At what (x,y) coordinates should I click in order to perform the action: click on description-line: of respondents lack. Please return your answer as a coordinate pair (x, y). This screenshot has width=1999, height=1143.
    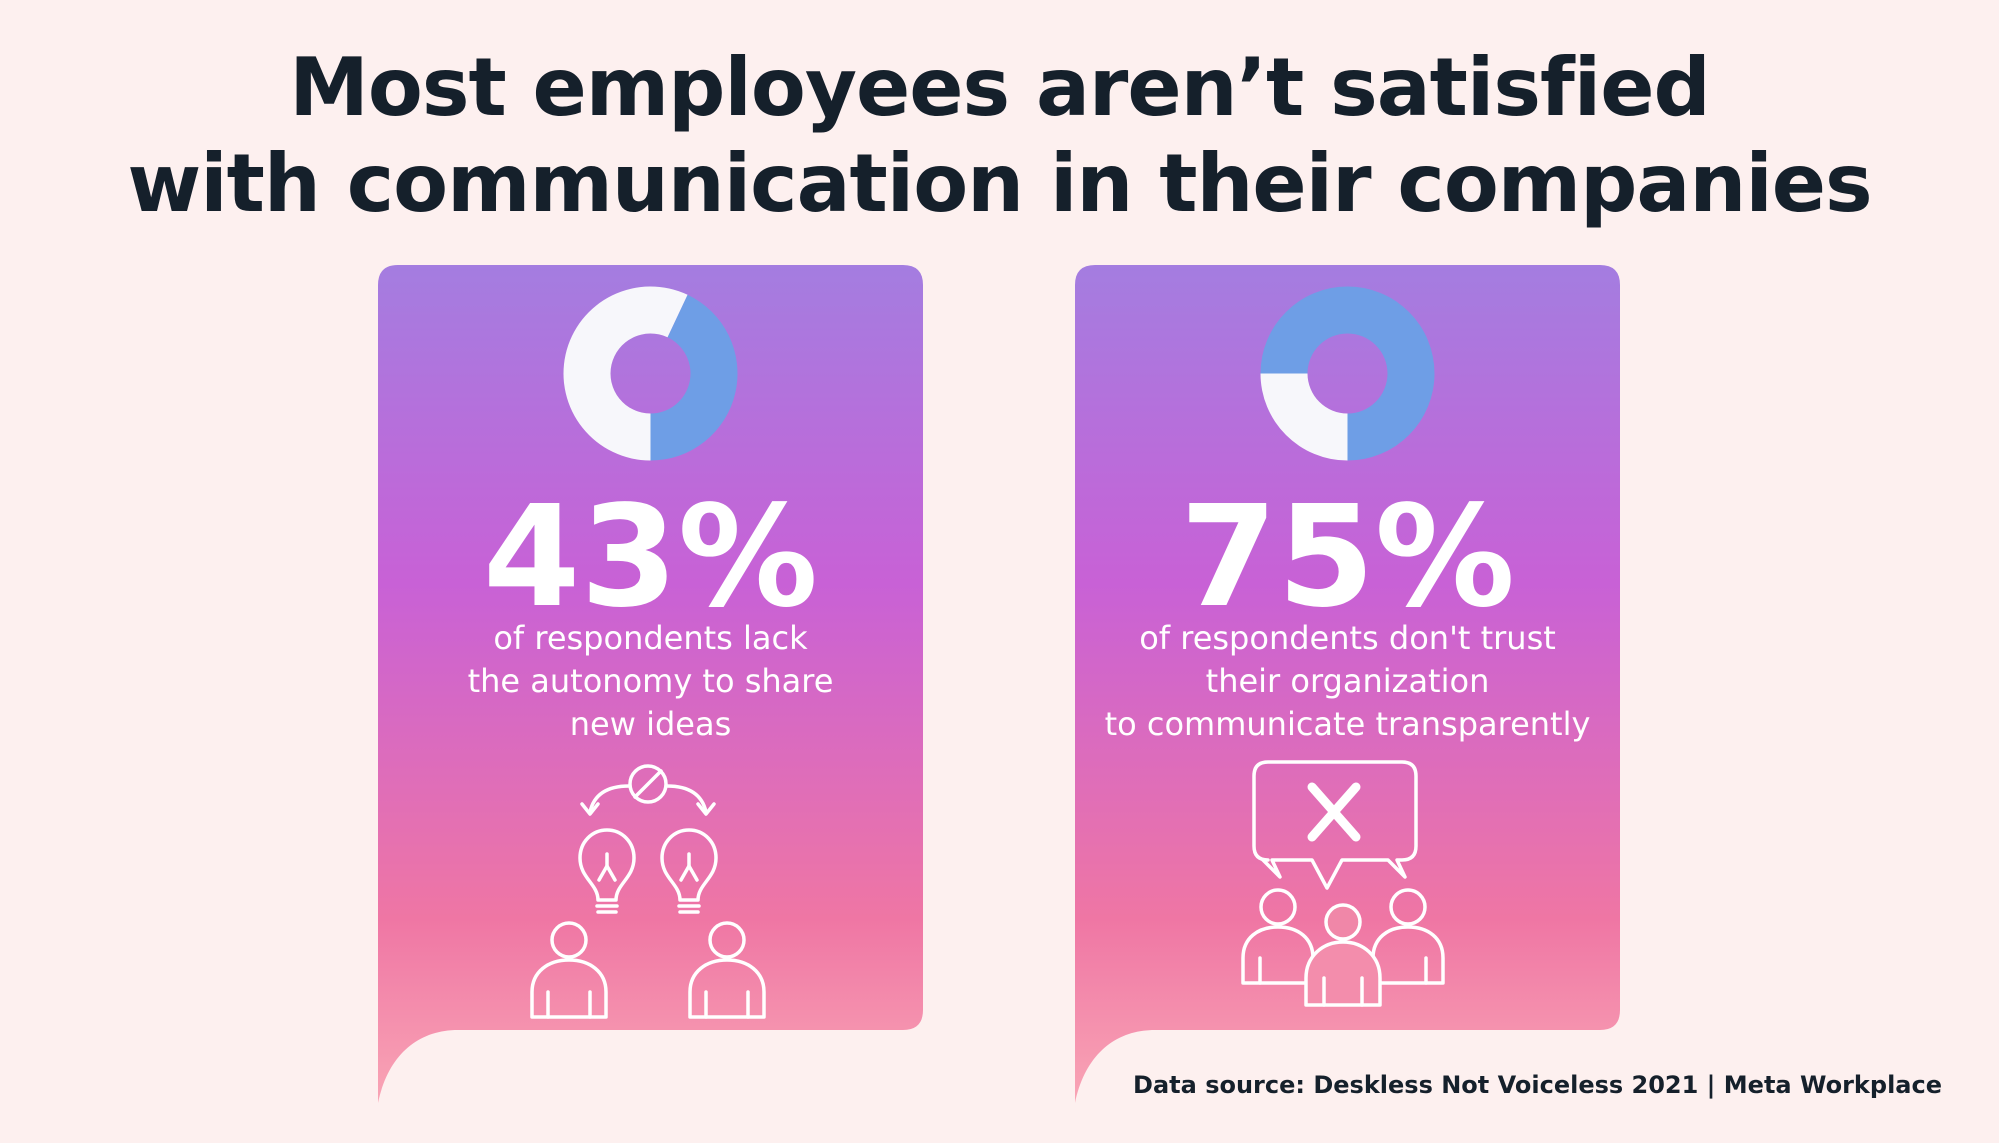
    Looking at the image, I should click on (650, 638).